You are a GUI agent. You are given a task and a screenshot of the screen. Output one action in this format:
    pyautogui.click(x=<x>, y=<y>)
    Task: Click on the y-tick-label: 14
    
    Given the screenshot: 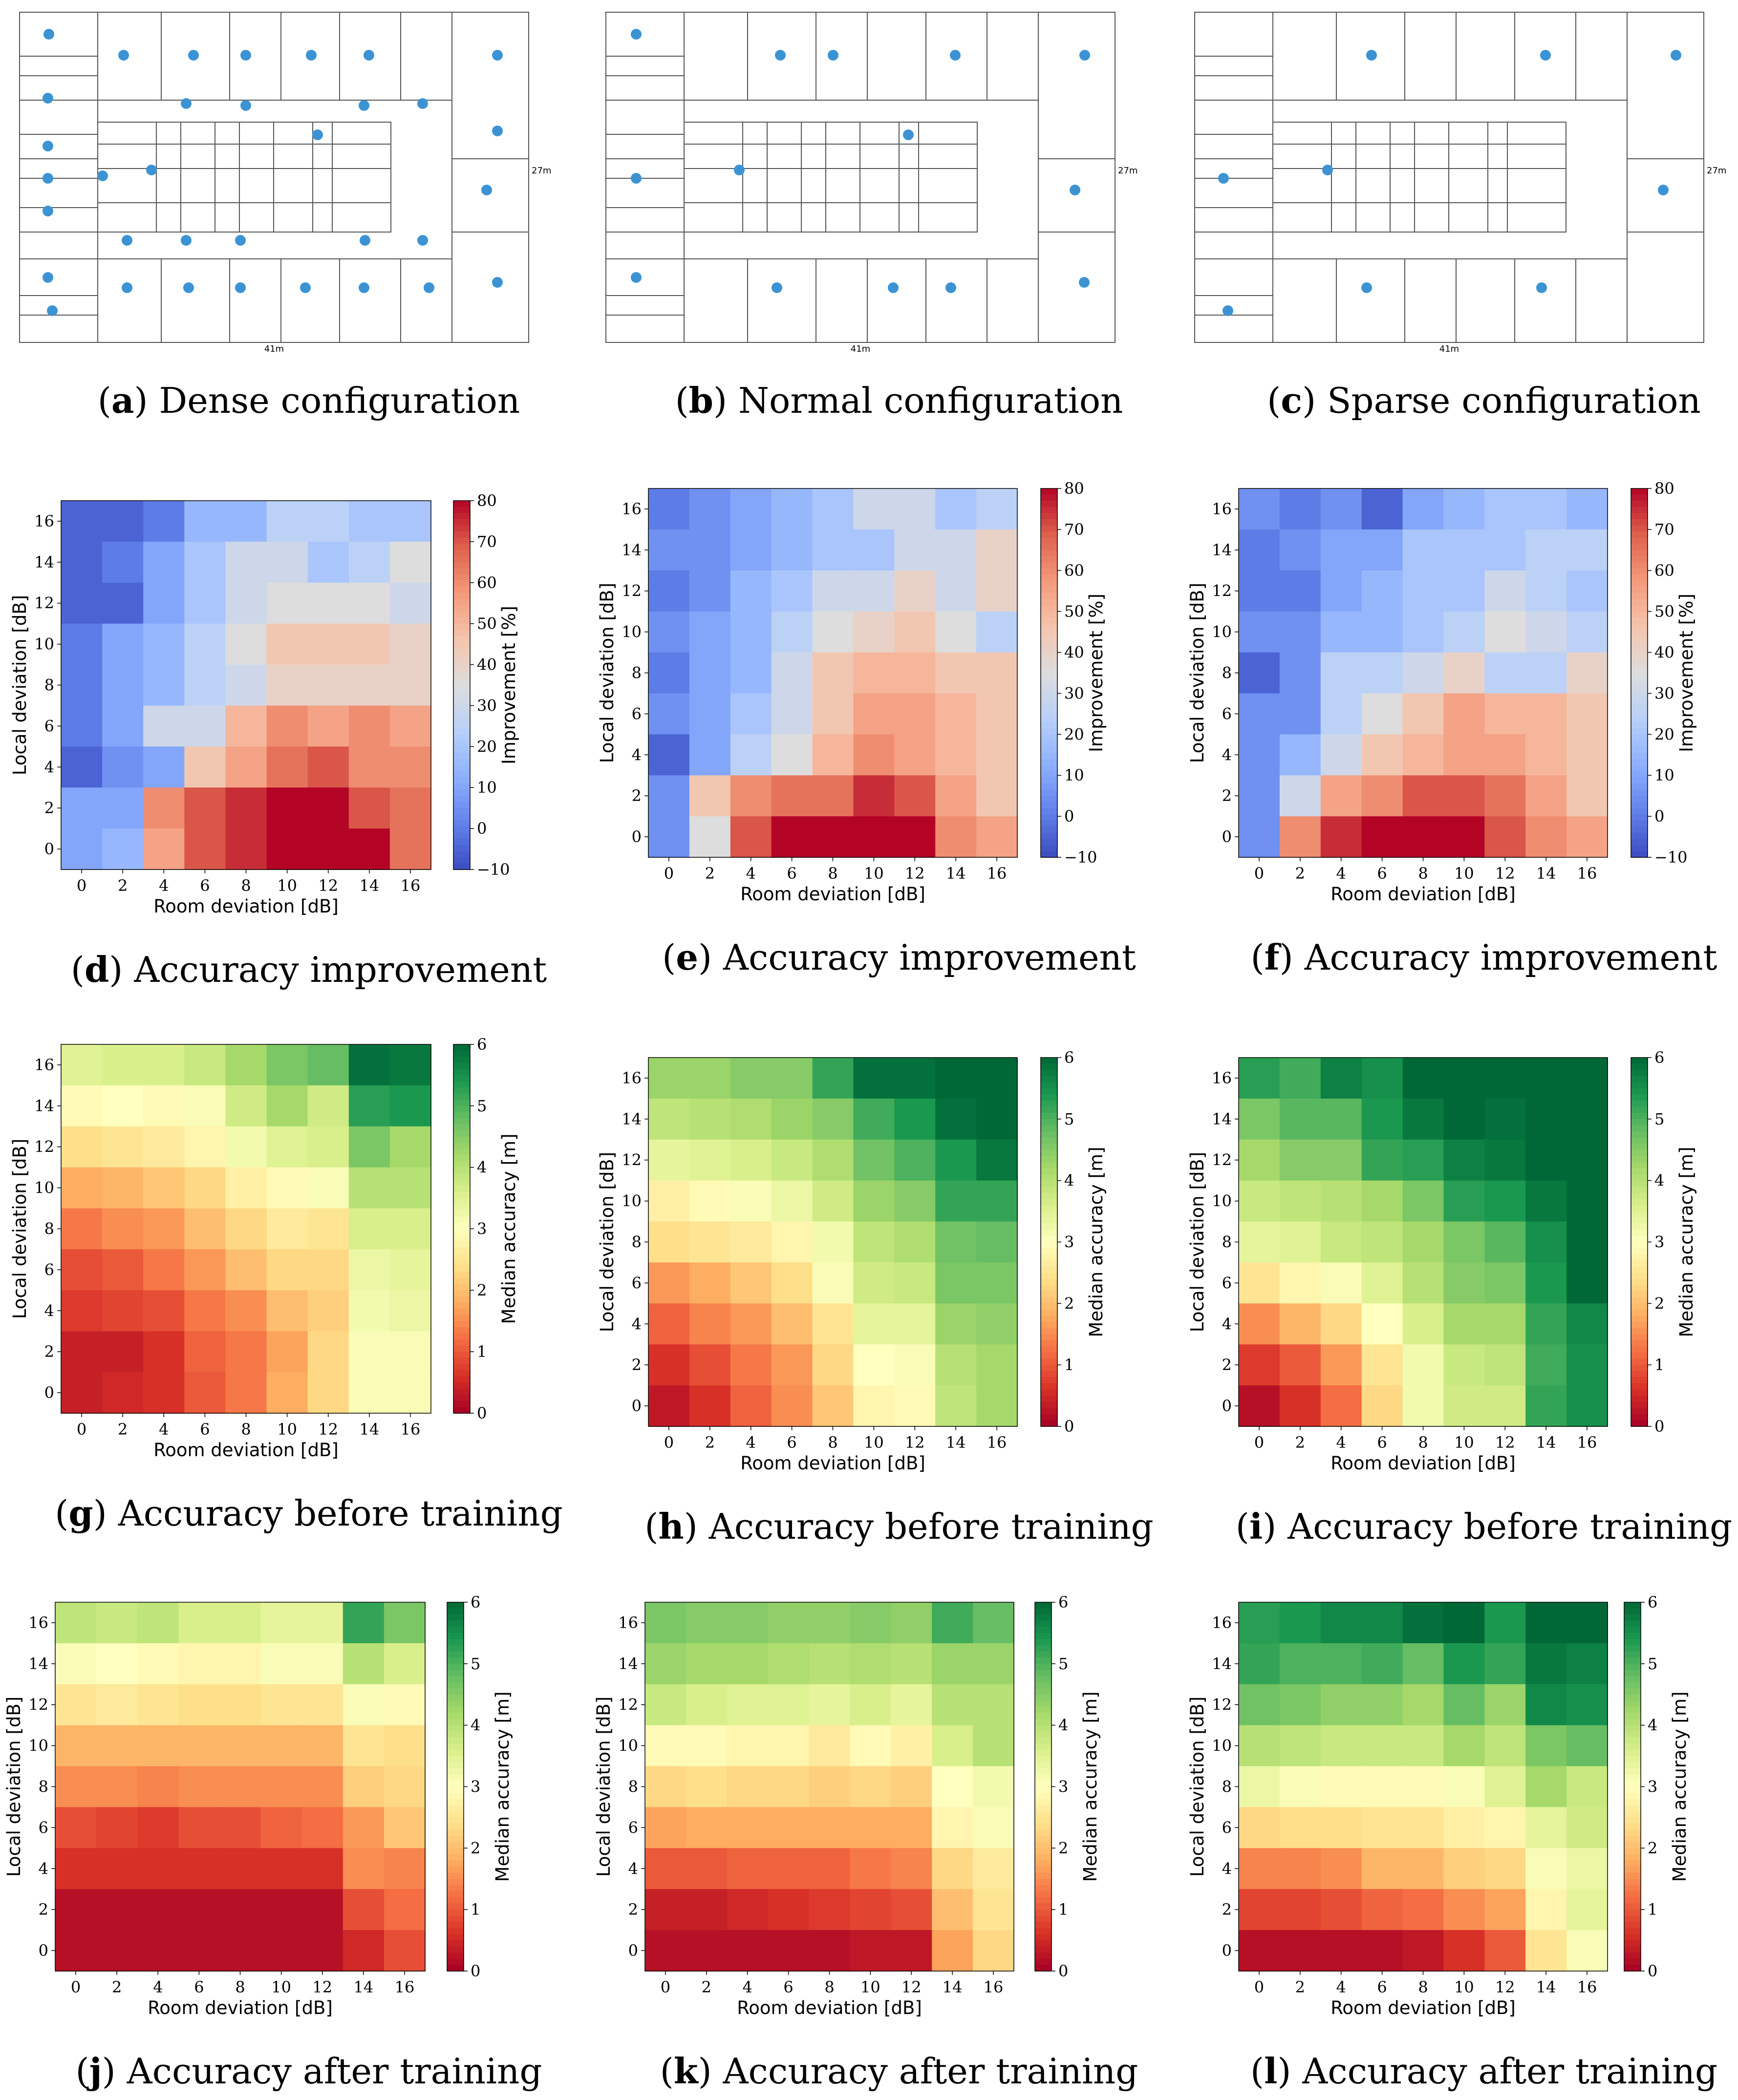 What is the action you would take?
    pyautogui.click(x=38, y=1664)
    